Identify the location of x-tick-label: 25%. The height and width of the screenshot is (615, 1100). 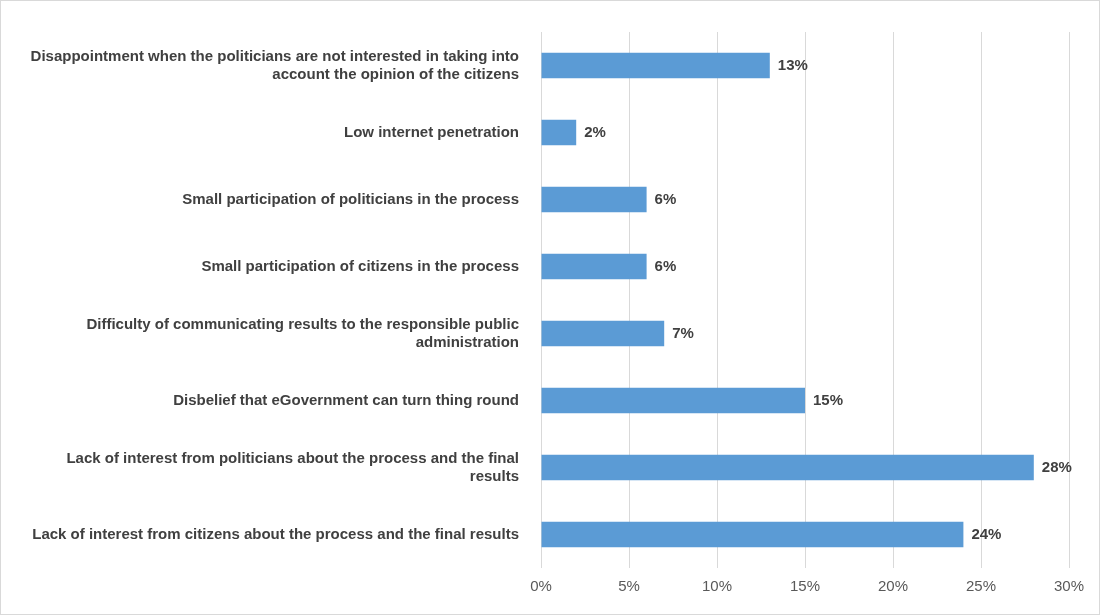
(981, 586).